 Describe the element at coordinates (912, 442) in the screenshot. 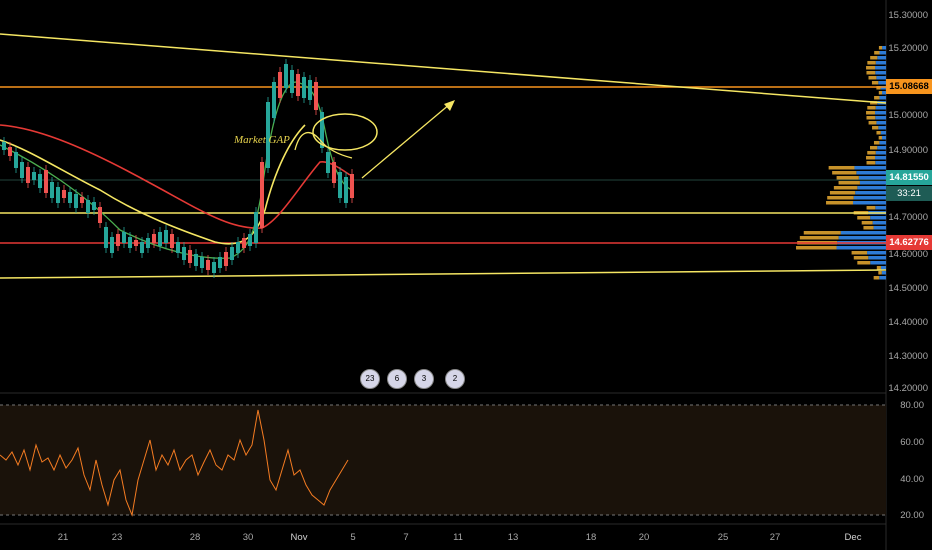

I see `rsi-tick: 60.00` at that location.